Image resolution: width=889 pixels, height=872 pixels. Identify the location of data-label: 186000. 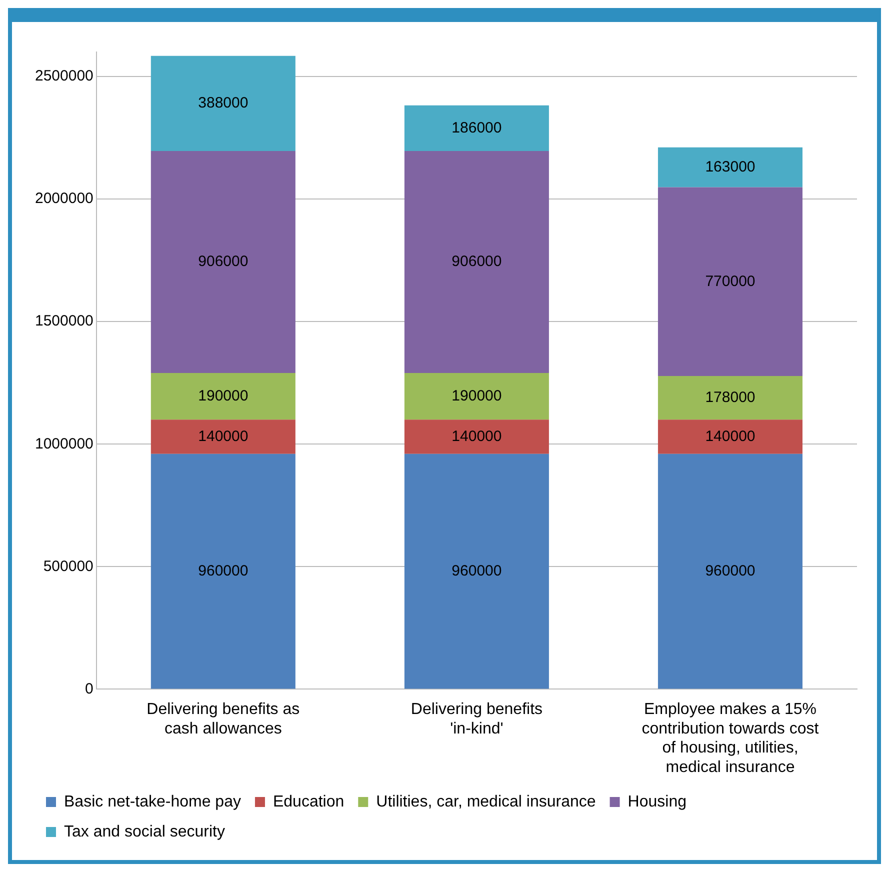
(477, 127).